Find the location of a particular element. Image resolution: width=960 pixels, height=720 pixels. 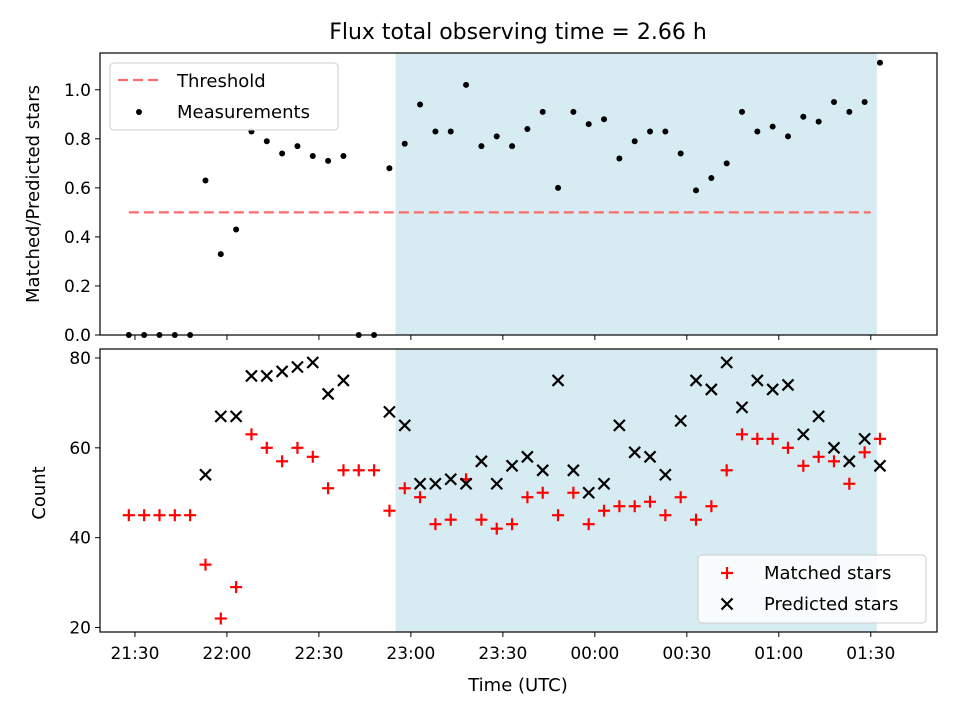

x-tick-label: 23:30 is located at coordinates (502, 654).